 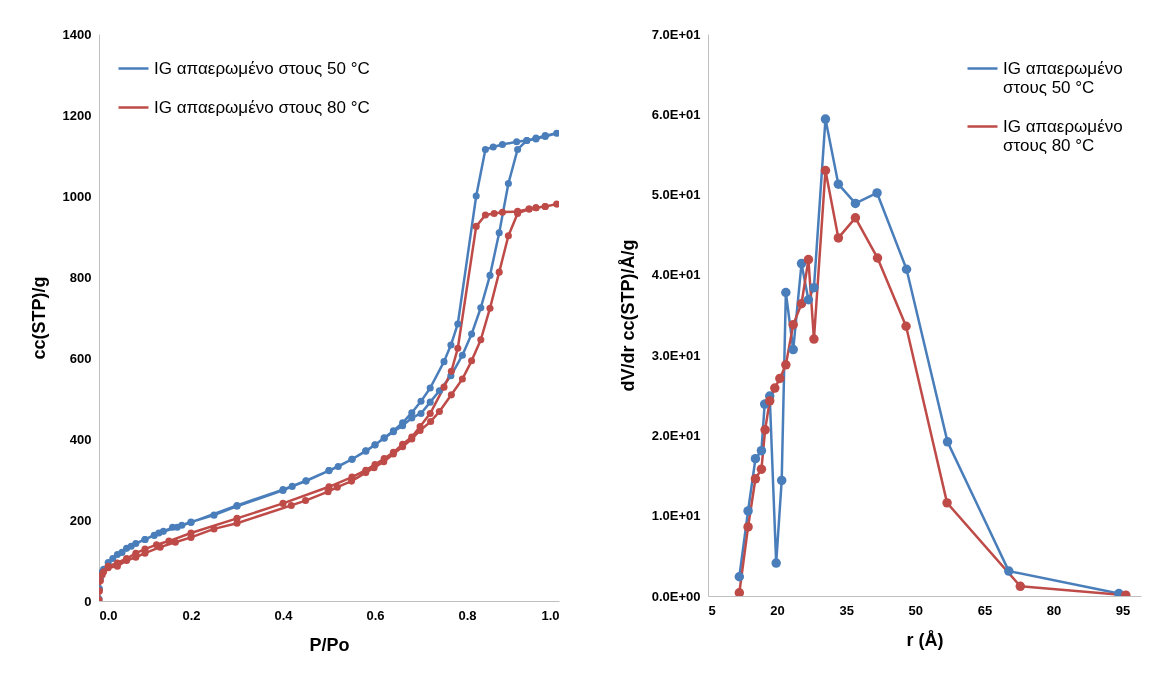 What do you see at coordinates (676, 355) in the screenshot?
I see `y-tick-label: 3.0E+01` at bounding box center [676, 355].